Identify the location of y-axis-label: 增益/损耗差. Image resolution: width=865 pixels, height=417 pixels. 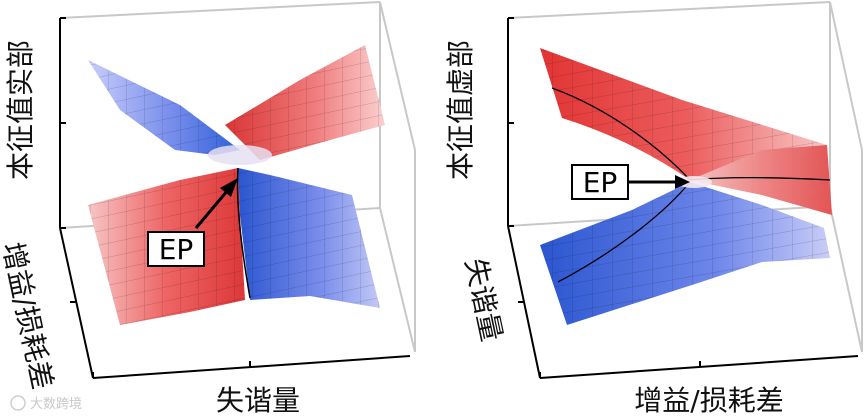
(29, 315).